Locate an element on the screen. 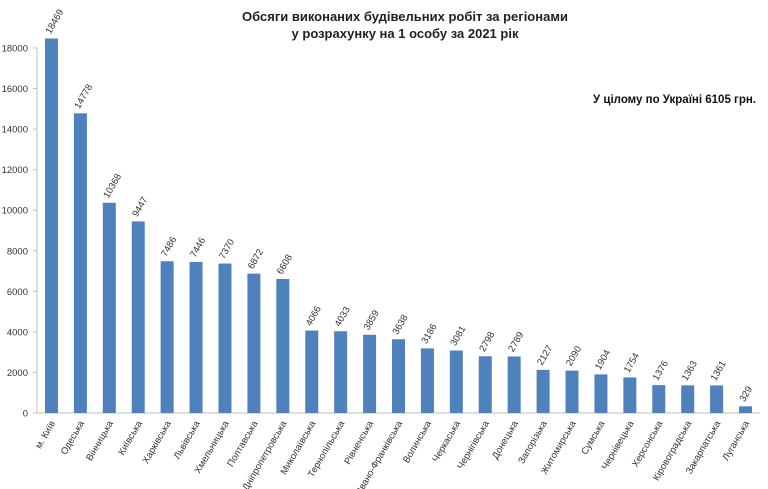 The height and width of the screenshot is (489, 768). data-label: 2127 is located at coordinates (545, 356).